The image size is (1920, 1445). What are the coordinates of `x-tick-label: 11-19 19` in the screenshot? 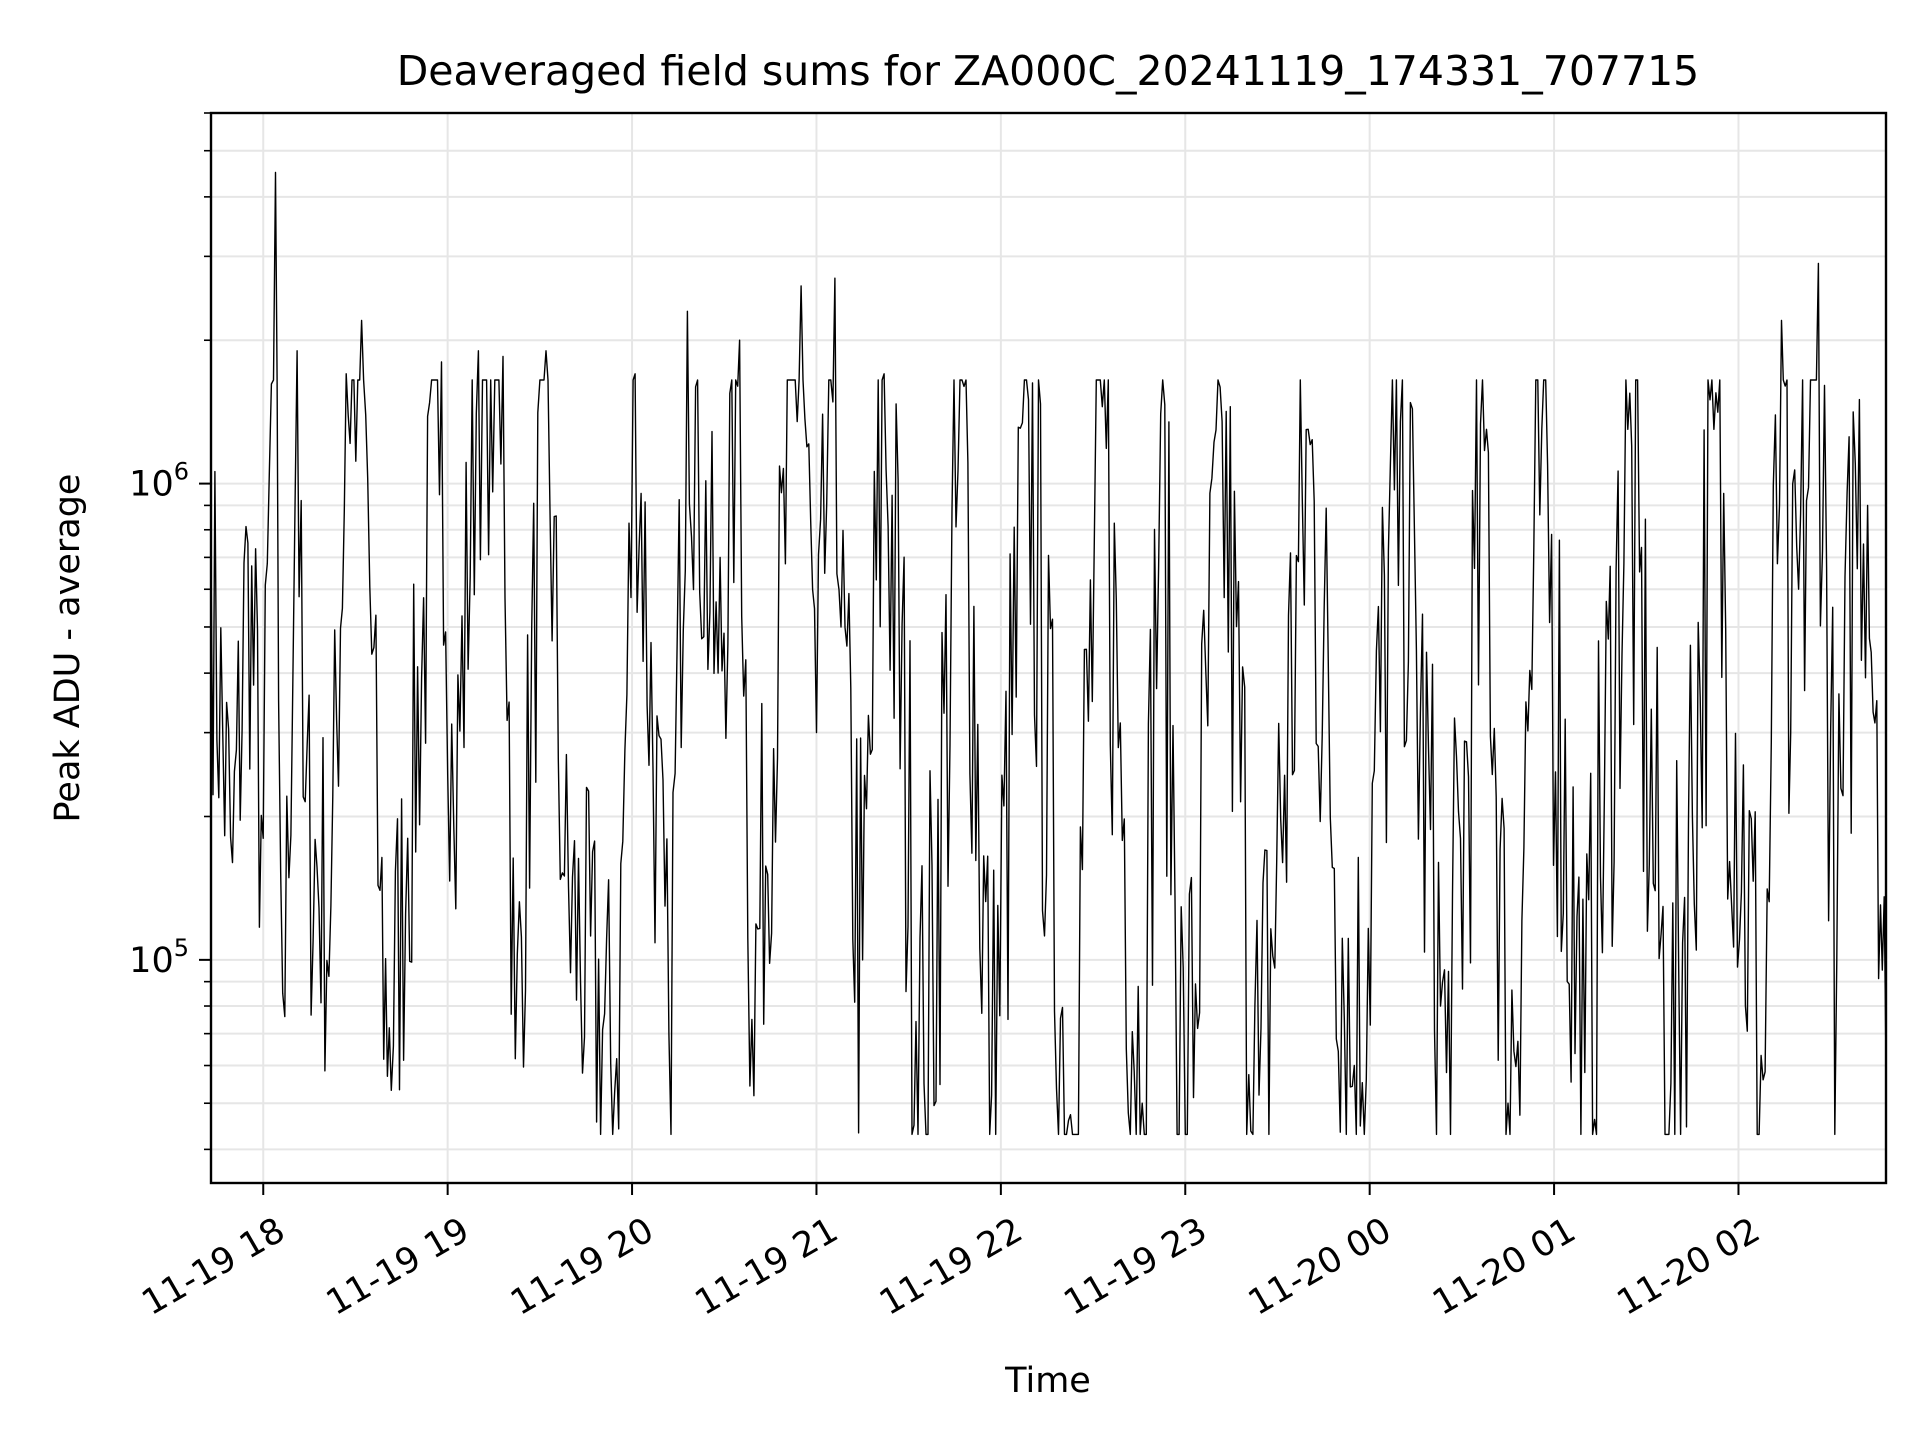 It's located at (398, 1266).